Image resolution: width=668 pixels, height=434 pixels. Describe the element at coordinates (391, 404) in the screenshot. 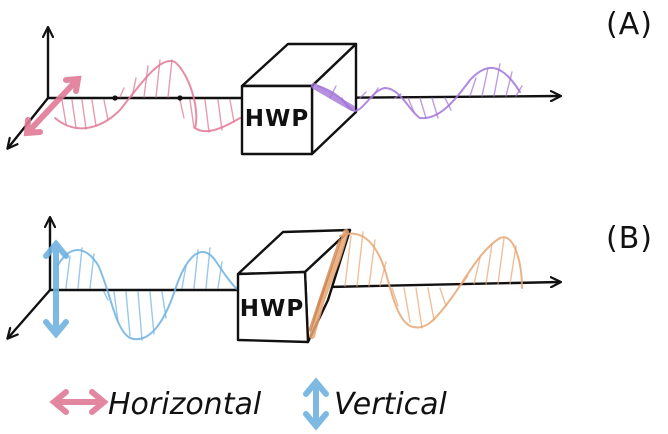

I see `legend-vertical-label: Vertical` at that location.